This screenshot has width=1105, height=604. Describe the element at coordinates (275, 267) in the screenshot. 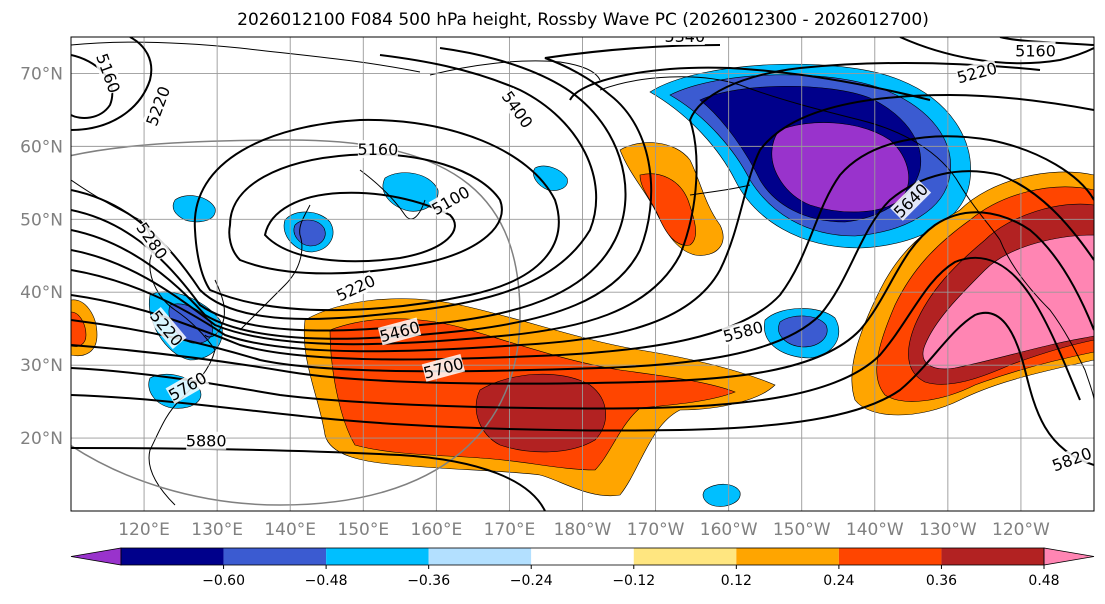

I see `coastline-japan` at that location.